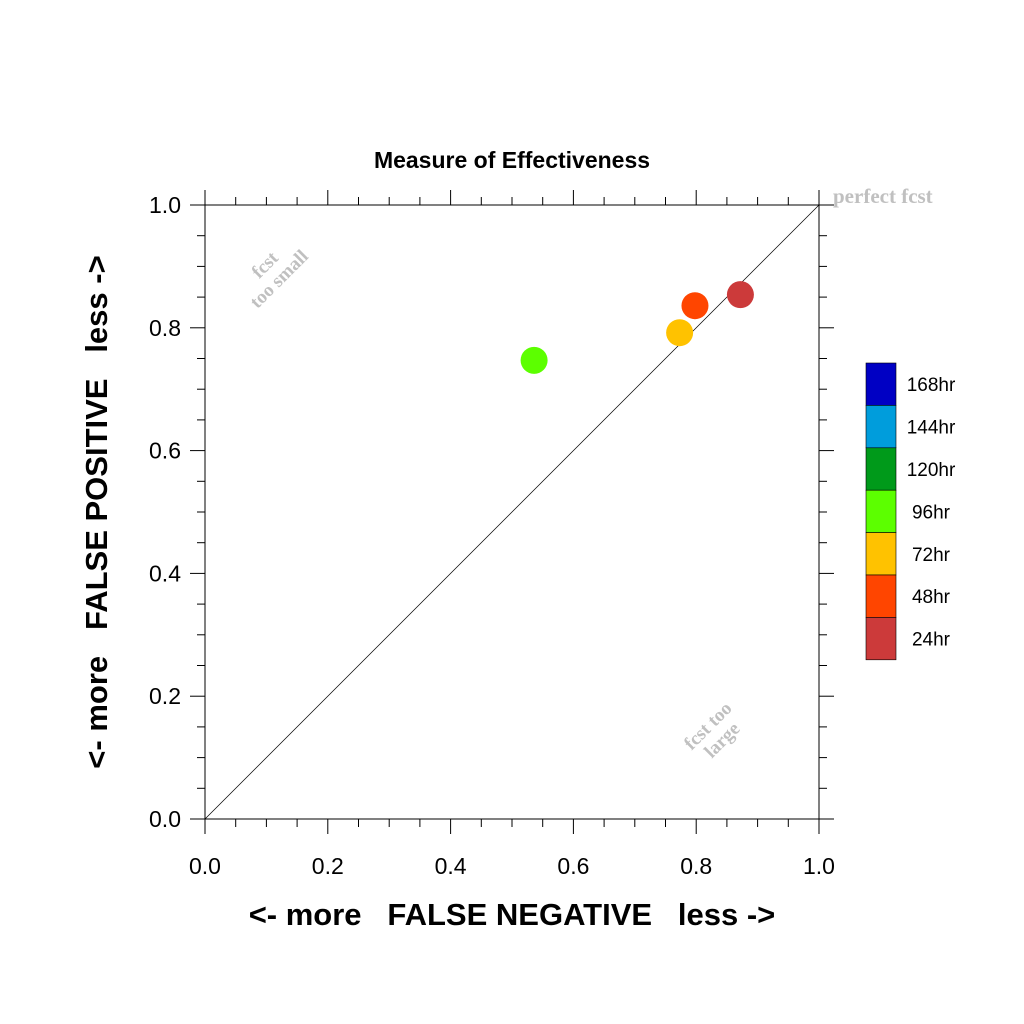 The width and height of the screenshot is (1024, 1024). What do you see at coordinates (165, 451) in the screenshot?
I see `y-tick-label: 0.6` at bounding box center [165, 451].